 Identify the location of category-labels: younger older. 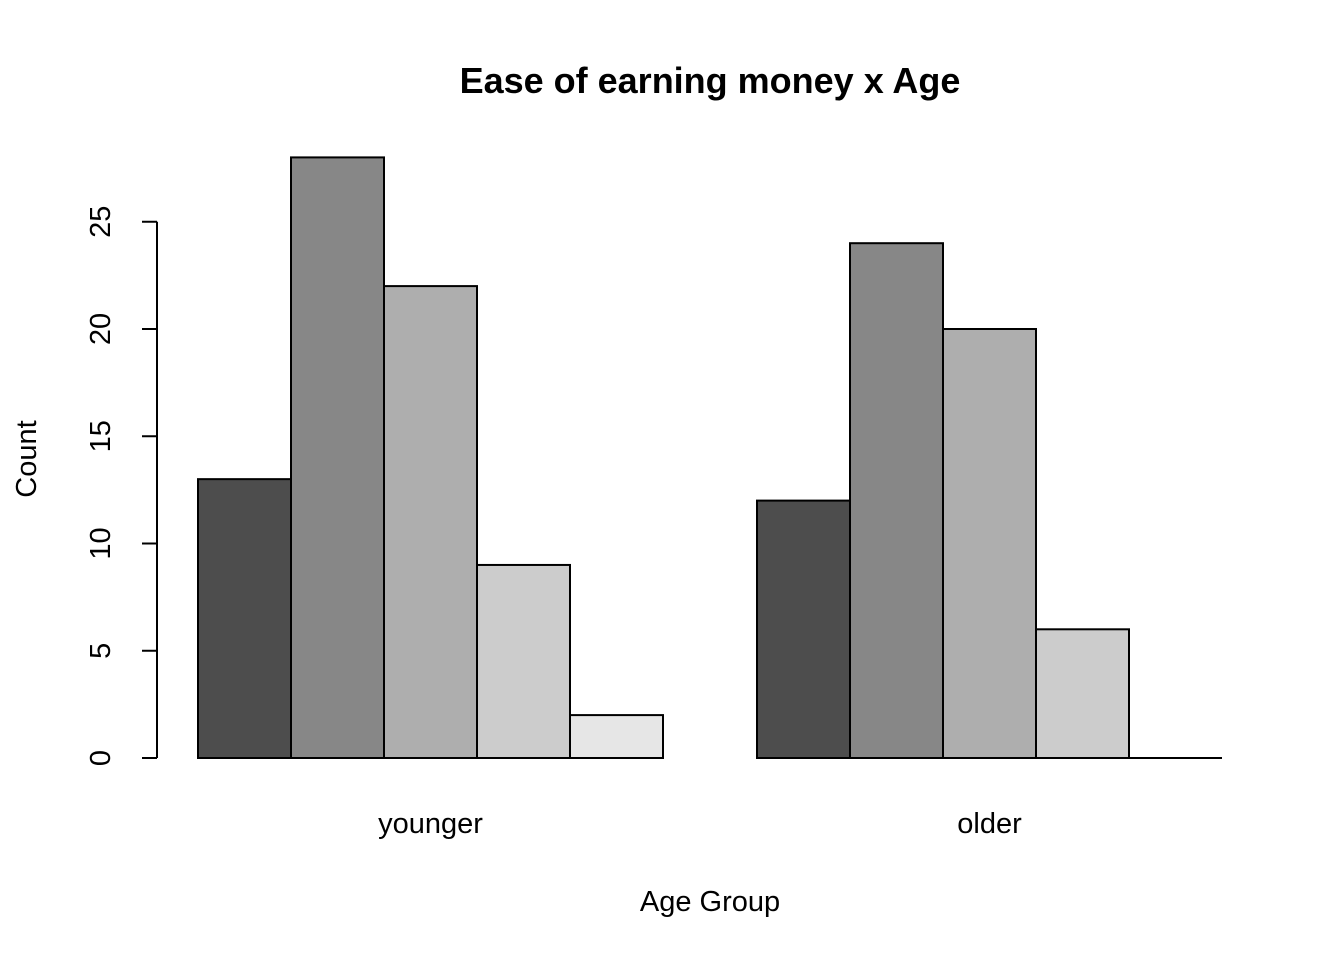
(700, 824).